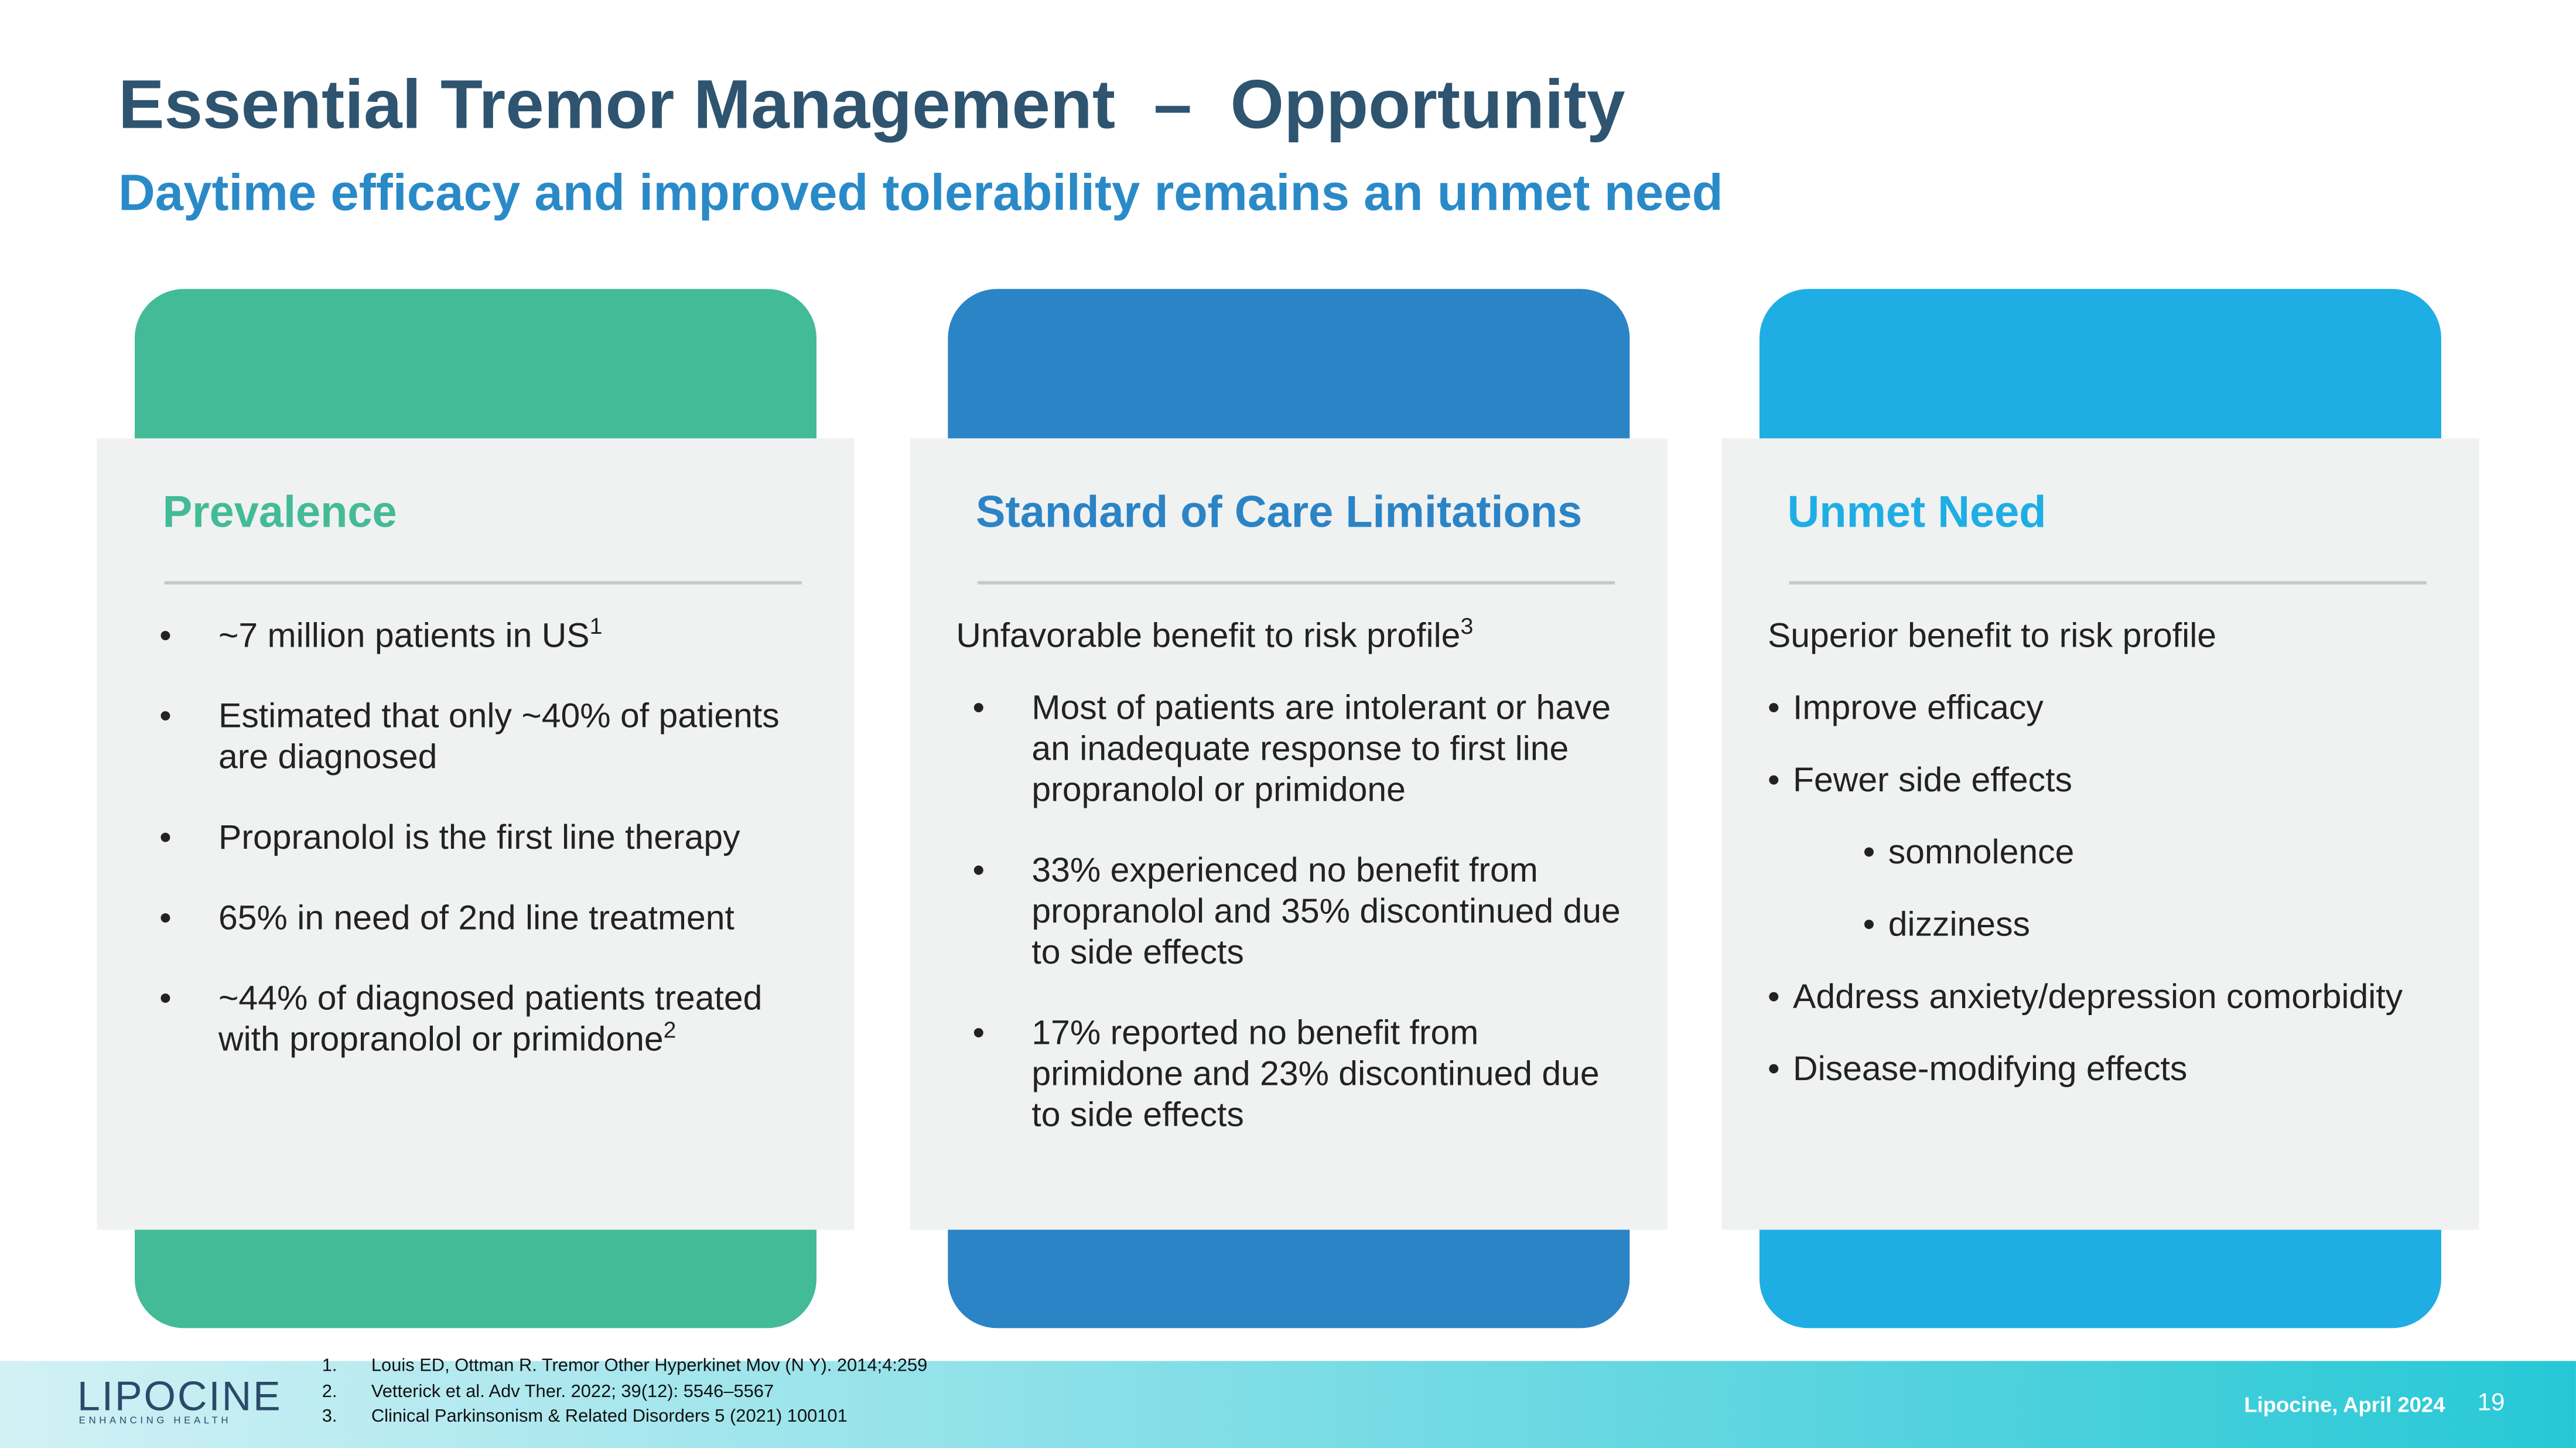  I want to click on sub-item-text: dizziness, so click(1959, 925).